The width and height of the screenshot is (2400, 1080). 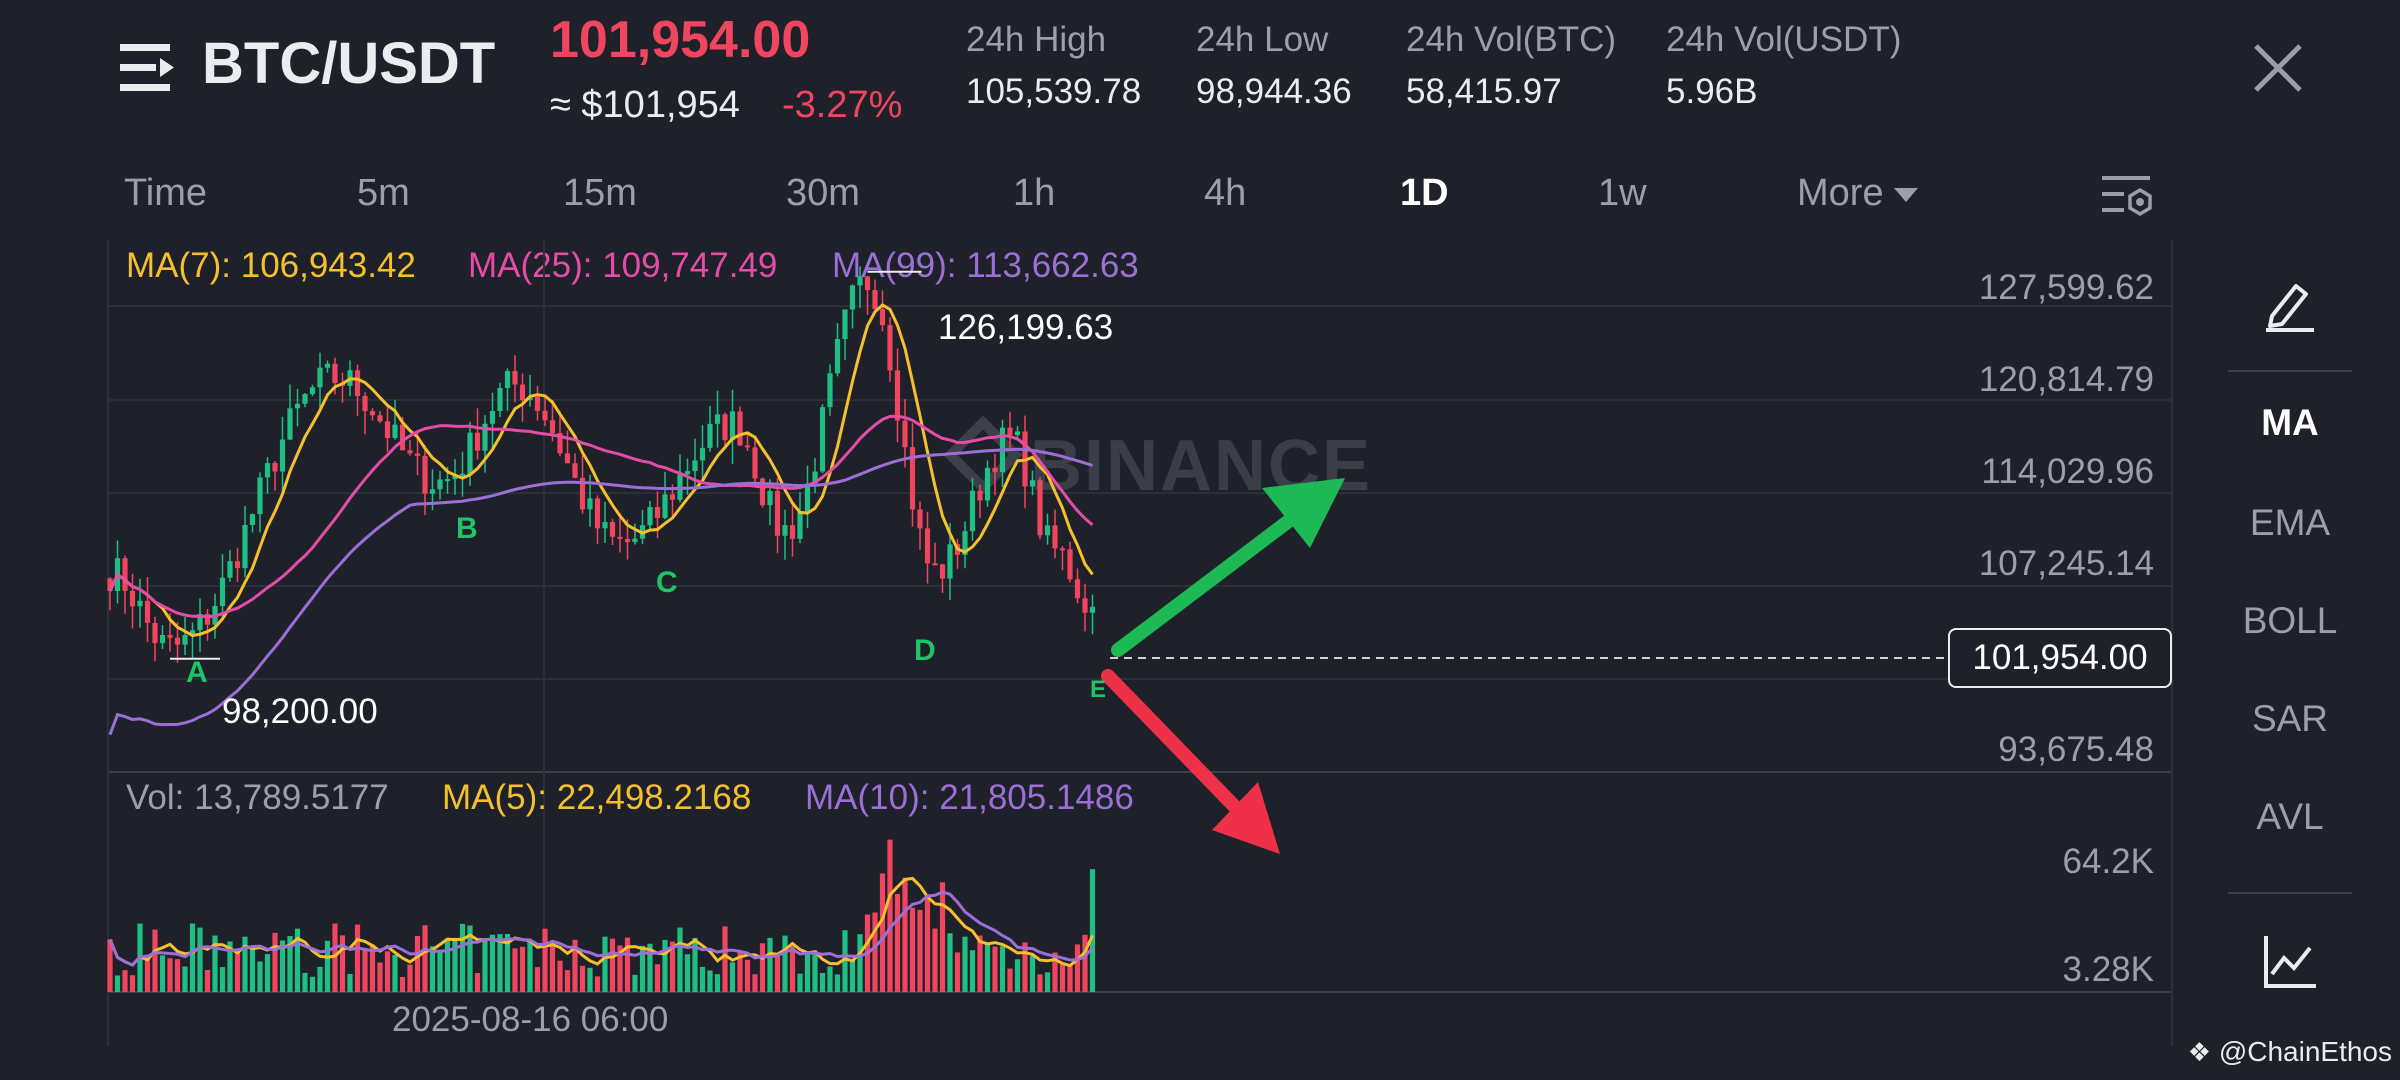 What do you see at coordinates (2290, 620) in the screenshot?
I see `sidebar-item-boll: BOLL` at bounding box center [2290, 620].